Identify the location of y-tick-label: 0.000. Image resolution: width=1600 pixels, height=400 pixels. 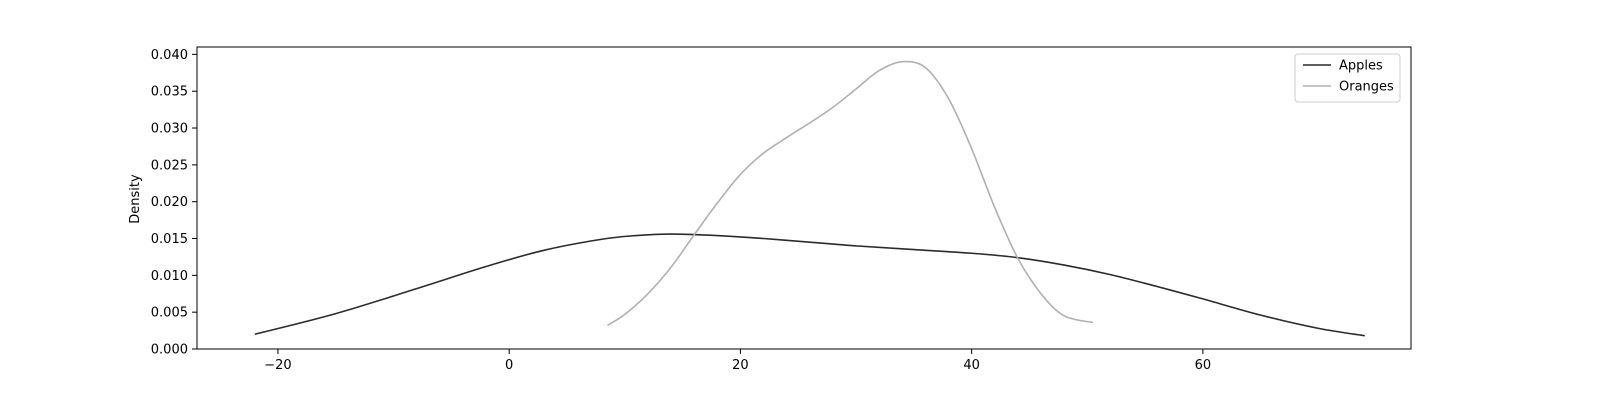
(169, 350).